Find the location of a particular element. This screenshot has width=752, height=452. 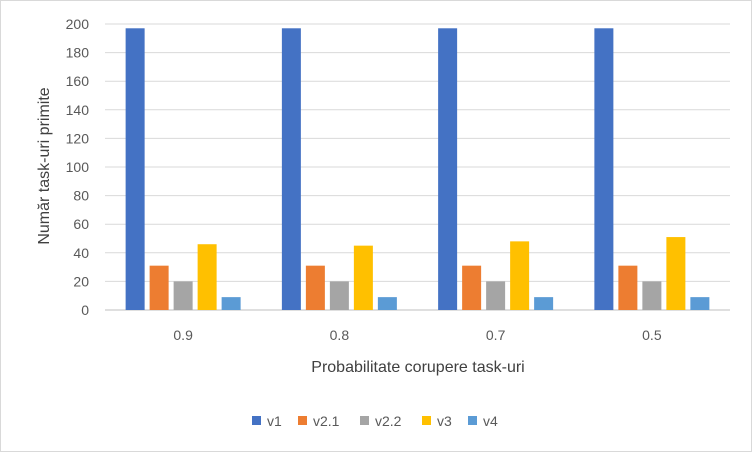

x-axis-title: Probabilitate corupere task-uri is located at coordinates (417, 367).